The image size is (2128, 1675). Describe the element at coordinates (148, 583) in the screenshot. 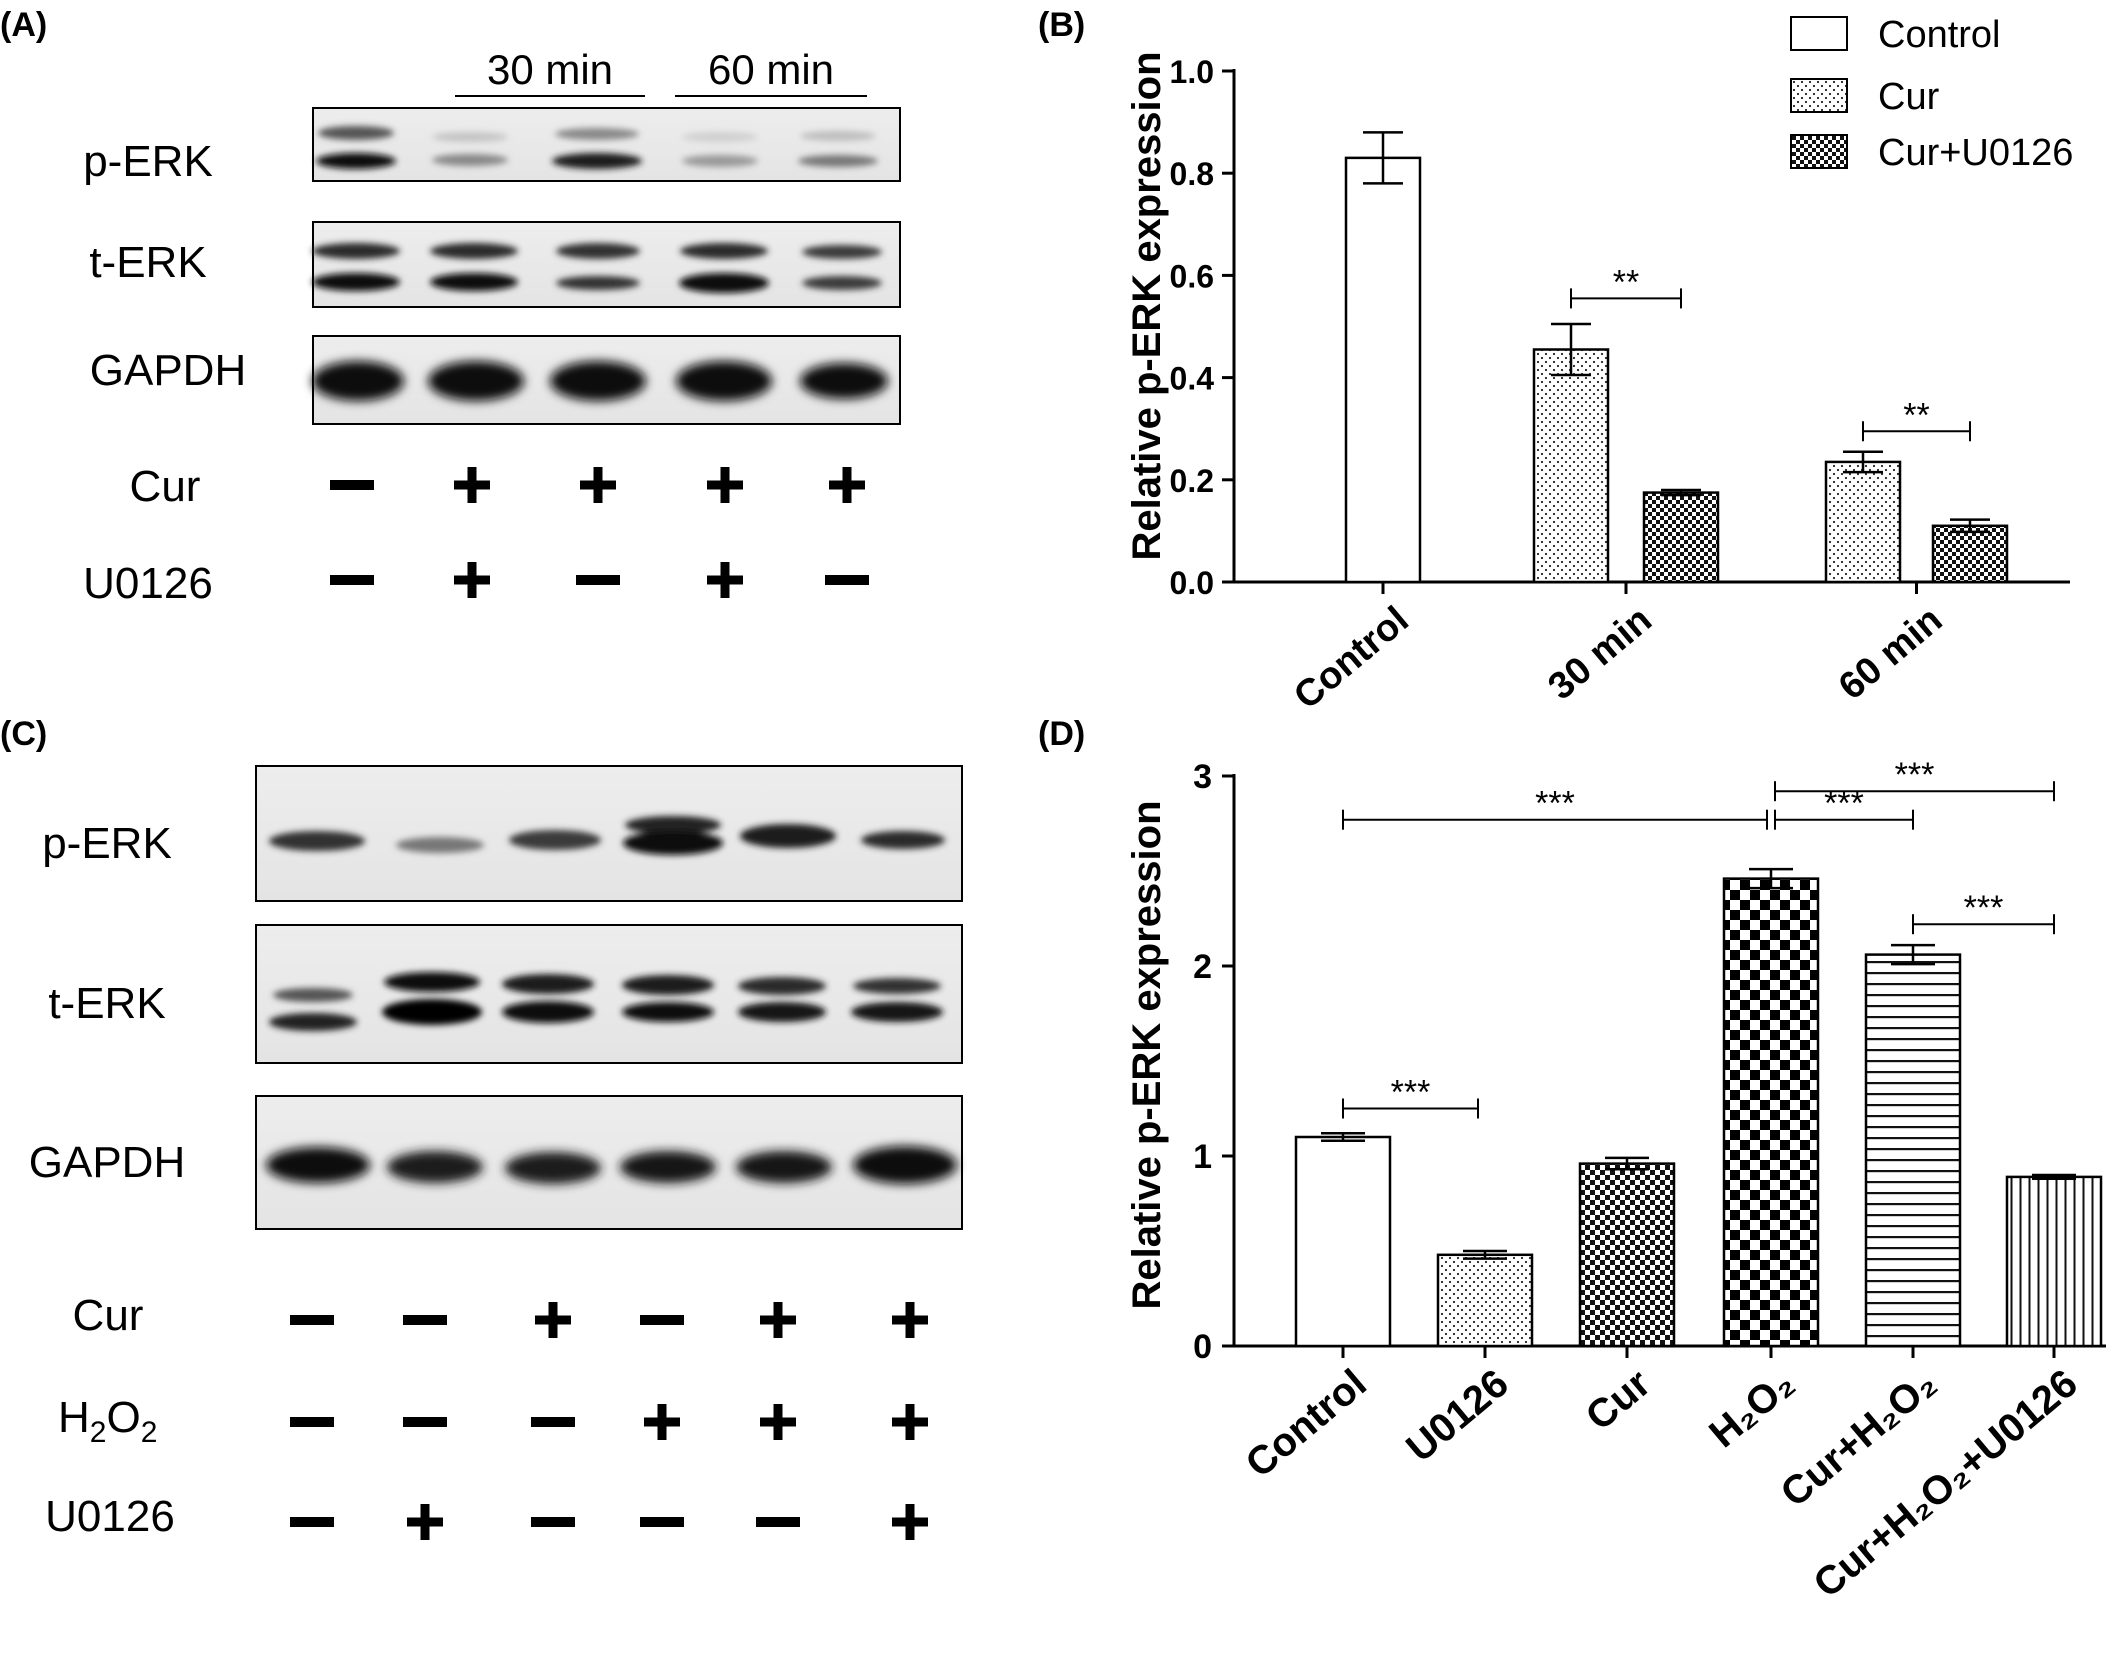

I see `treat-a-label-u0126: U0126` at that location.